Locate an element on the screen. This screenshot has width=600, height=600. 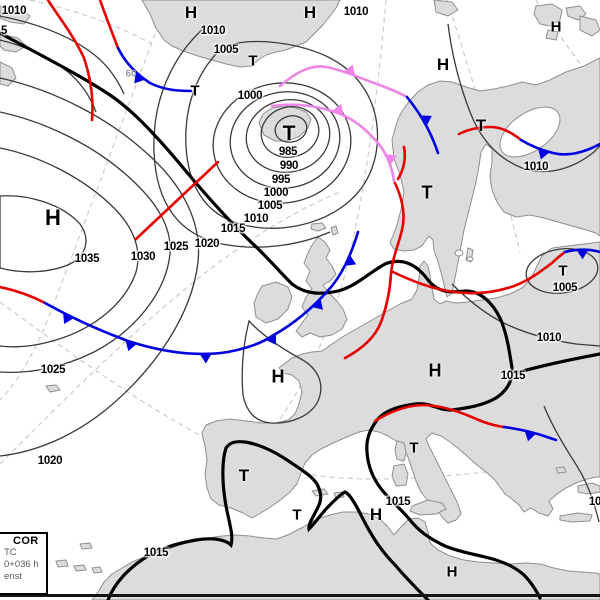
legend-box: COR TC 0+036 h enst is located at coordinates (24, 563).